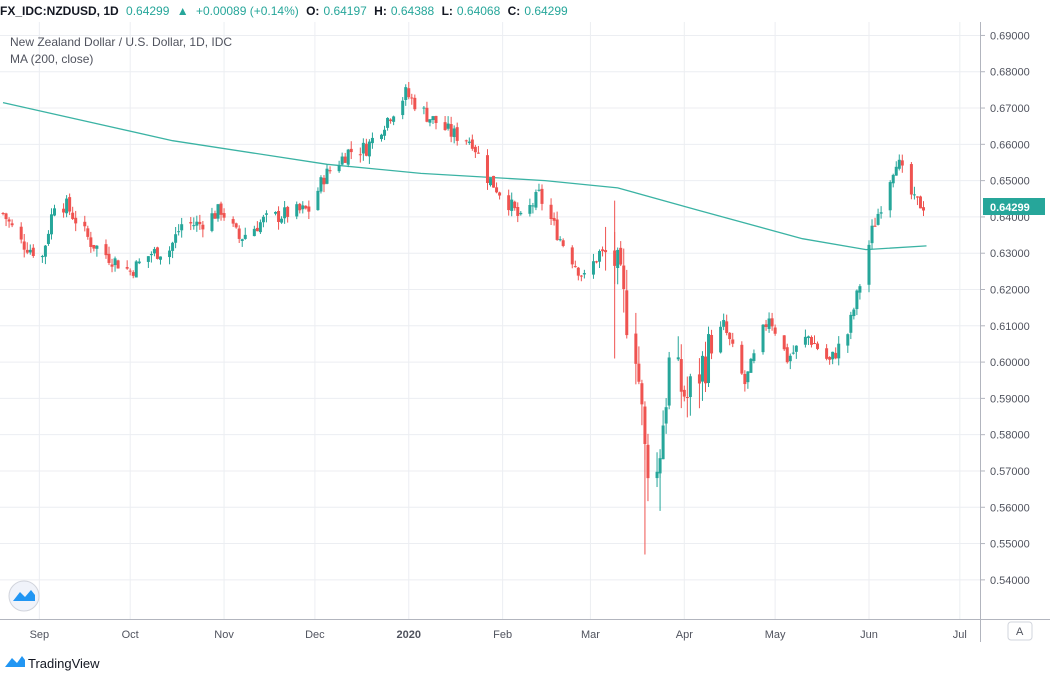 This screenshot has height=677, width=1050. Describe the element at coordinates (1020, 631) in the screenshot. I see `auto-scale-button: A` at that location.